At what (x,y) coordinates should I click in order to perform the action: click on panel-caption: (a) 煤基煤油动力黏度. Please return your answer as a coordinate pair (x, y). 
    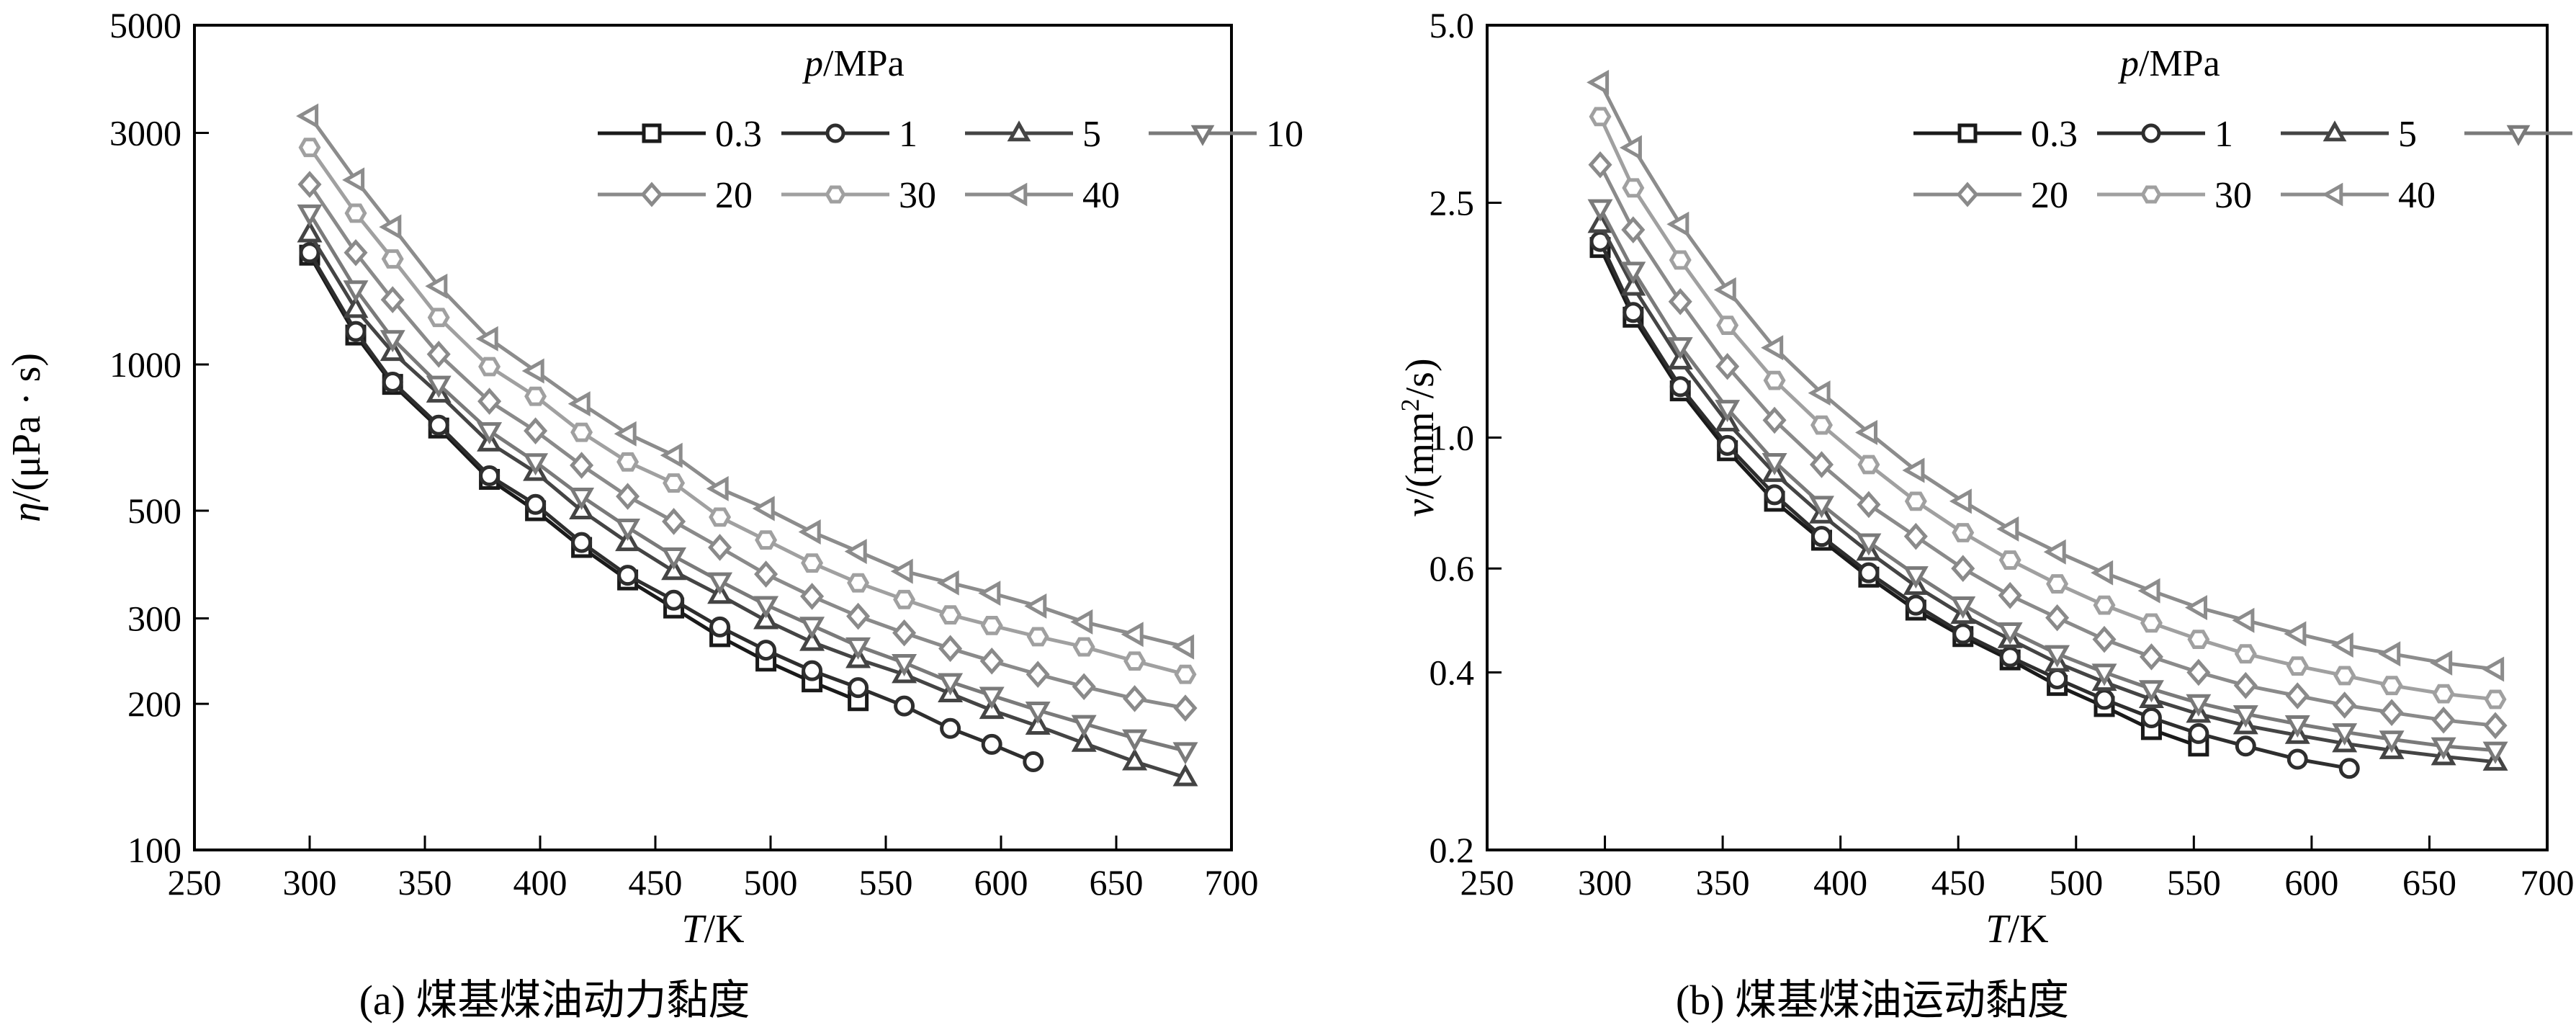
    Looking at the image, I should click on (554, 1001).